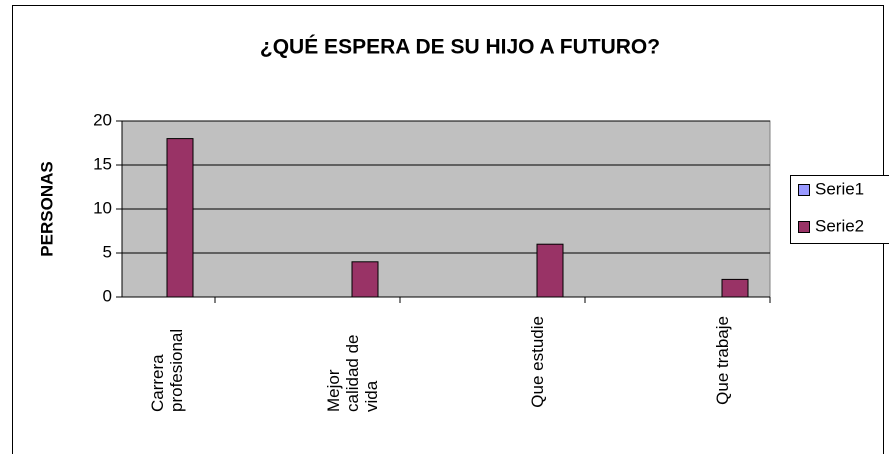 This screenshot has height=454, width=889. What do you see at coordinates (107, 251) in the screenshot?
I see `y-tick-label: 5` at bounding box center [107, 251].